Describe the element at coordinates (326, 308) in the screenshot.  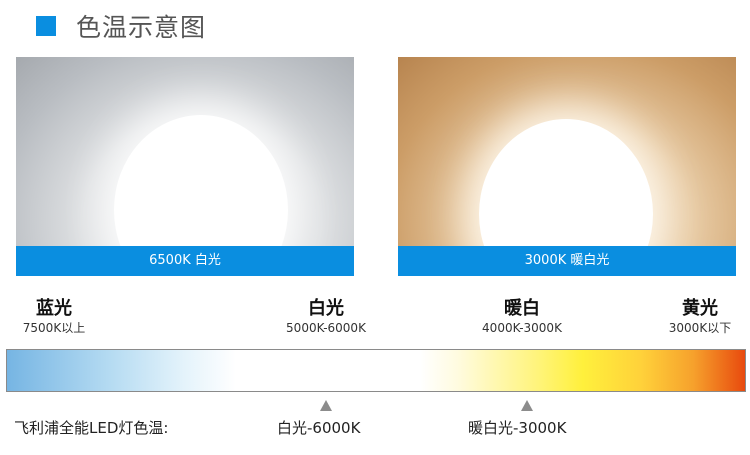
I see `scale-label-name: 白光` at that location.